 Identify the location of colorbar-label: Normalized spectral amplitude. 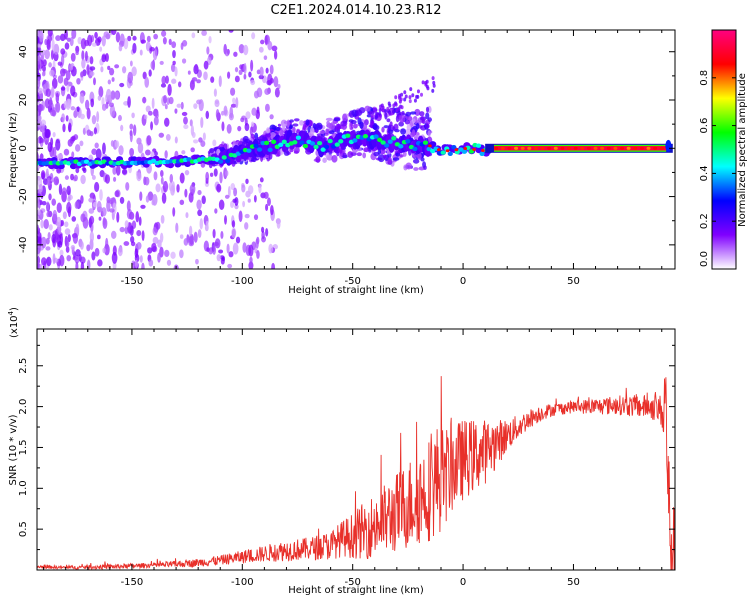
(742, 150).